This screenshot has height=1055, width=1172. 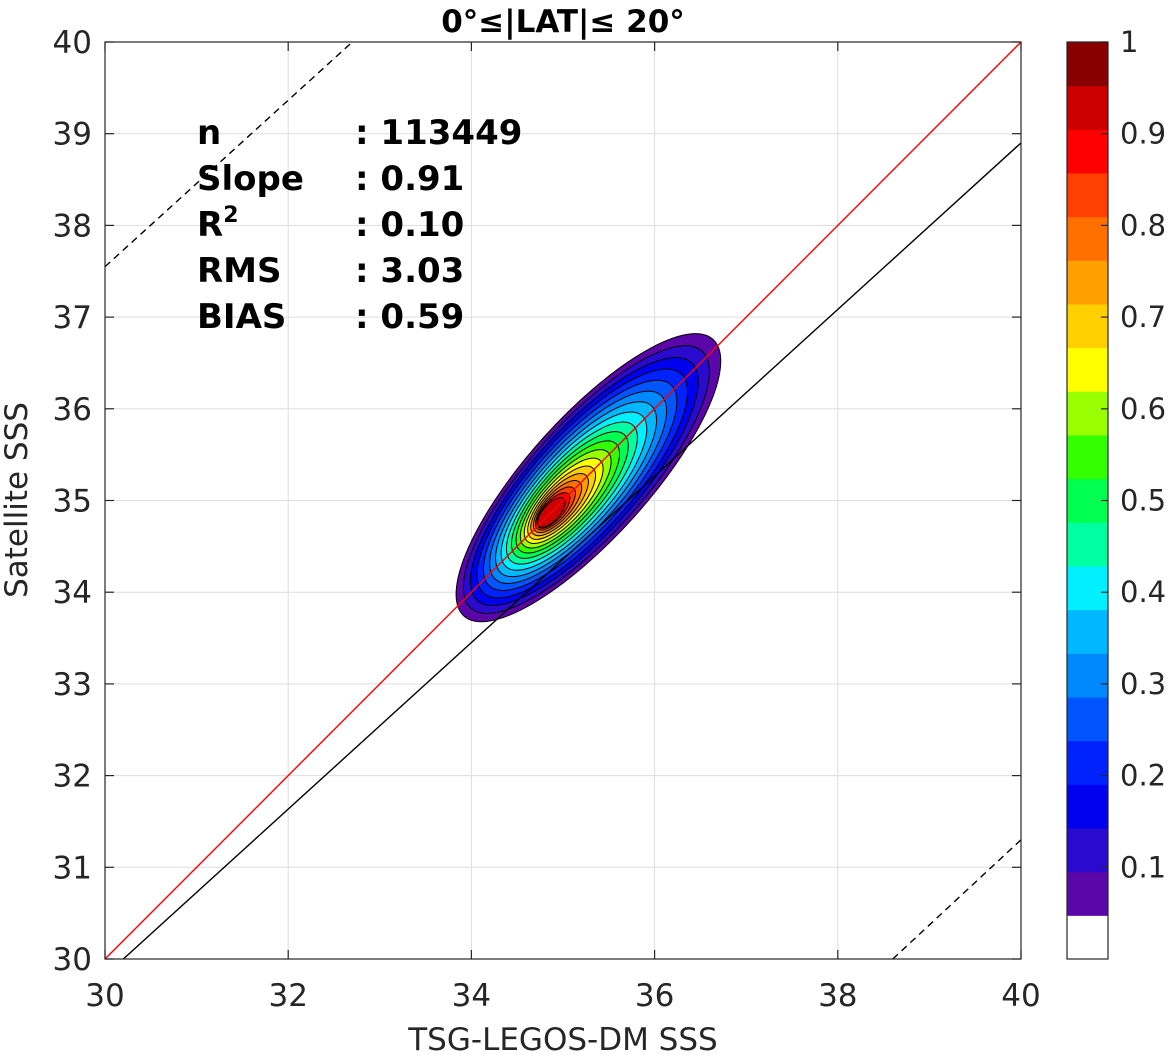 I want to click on colorbar-tick-label: 0.5, so click(x=1143, y=501).